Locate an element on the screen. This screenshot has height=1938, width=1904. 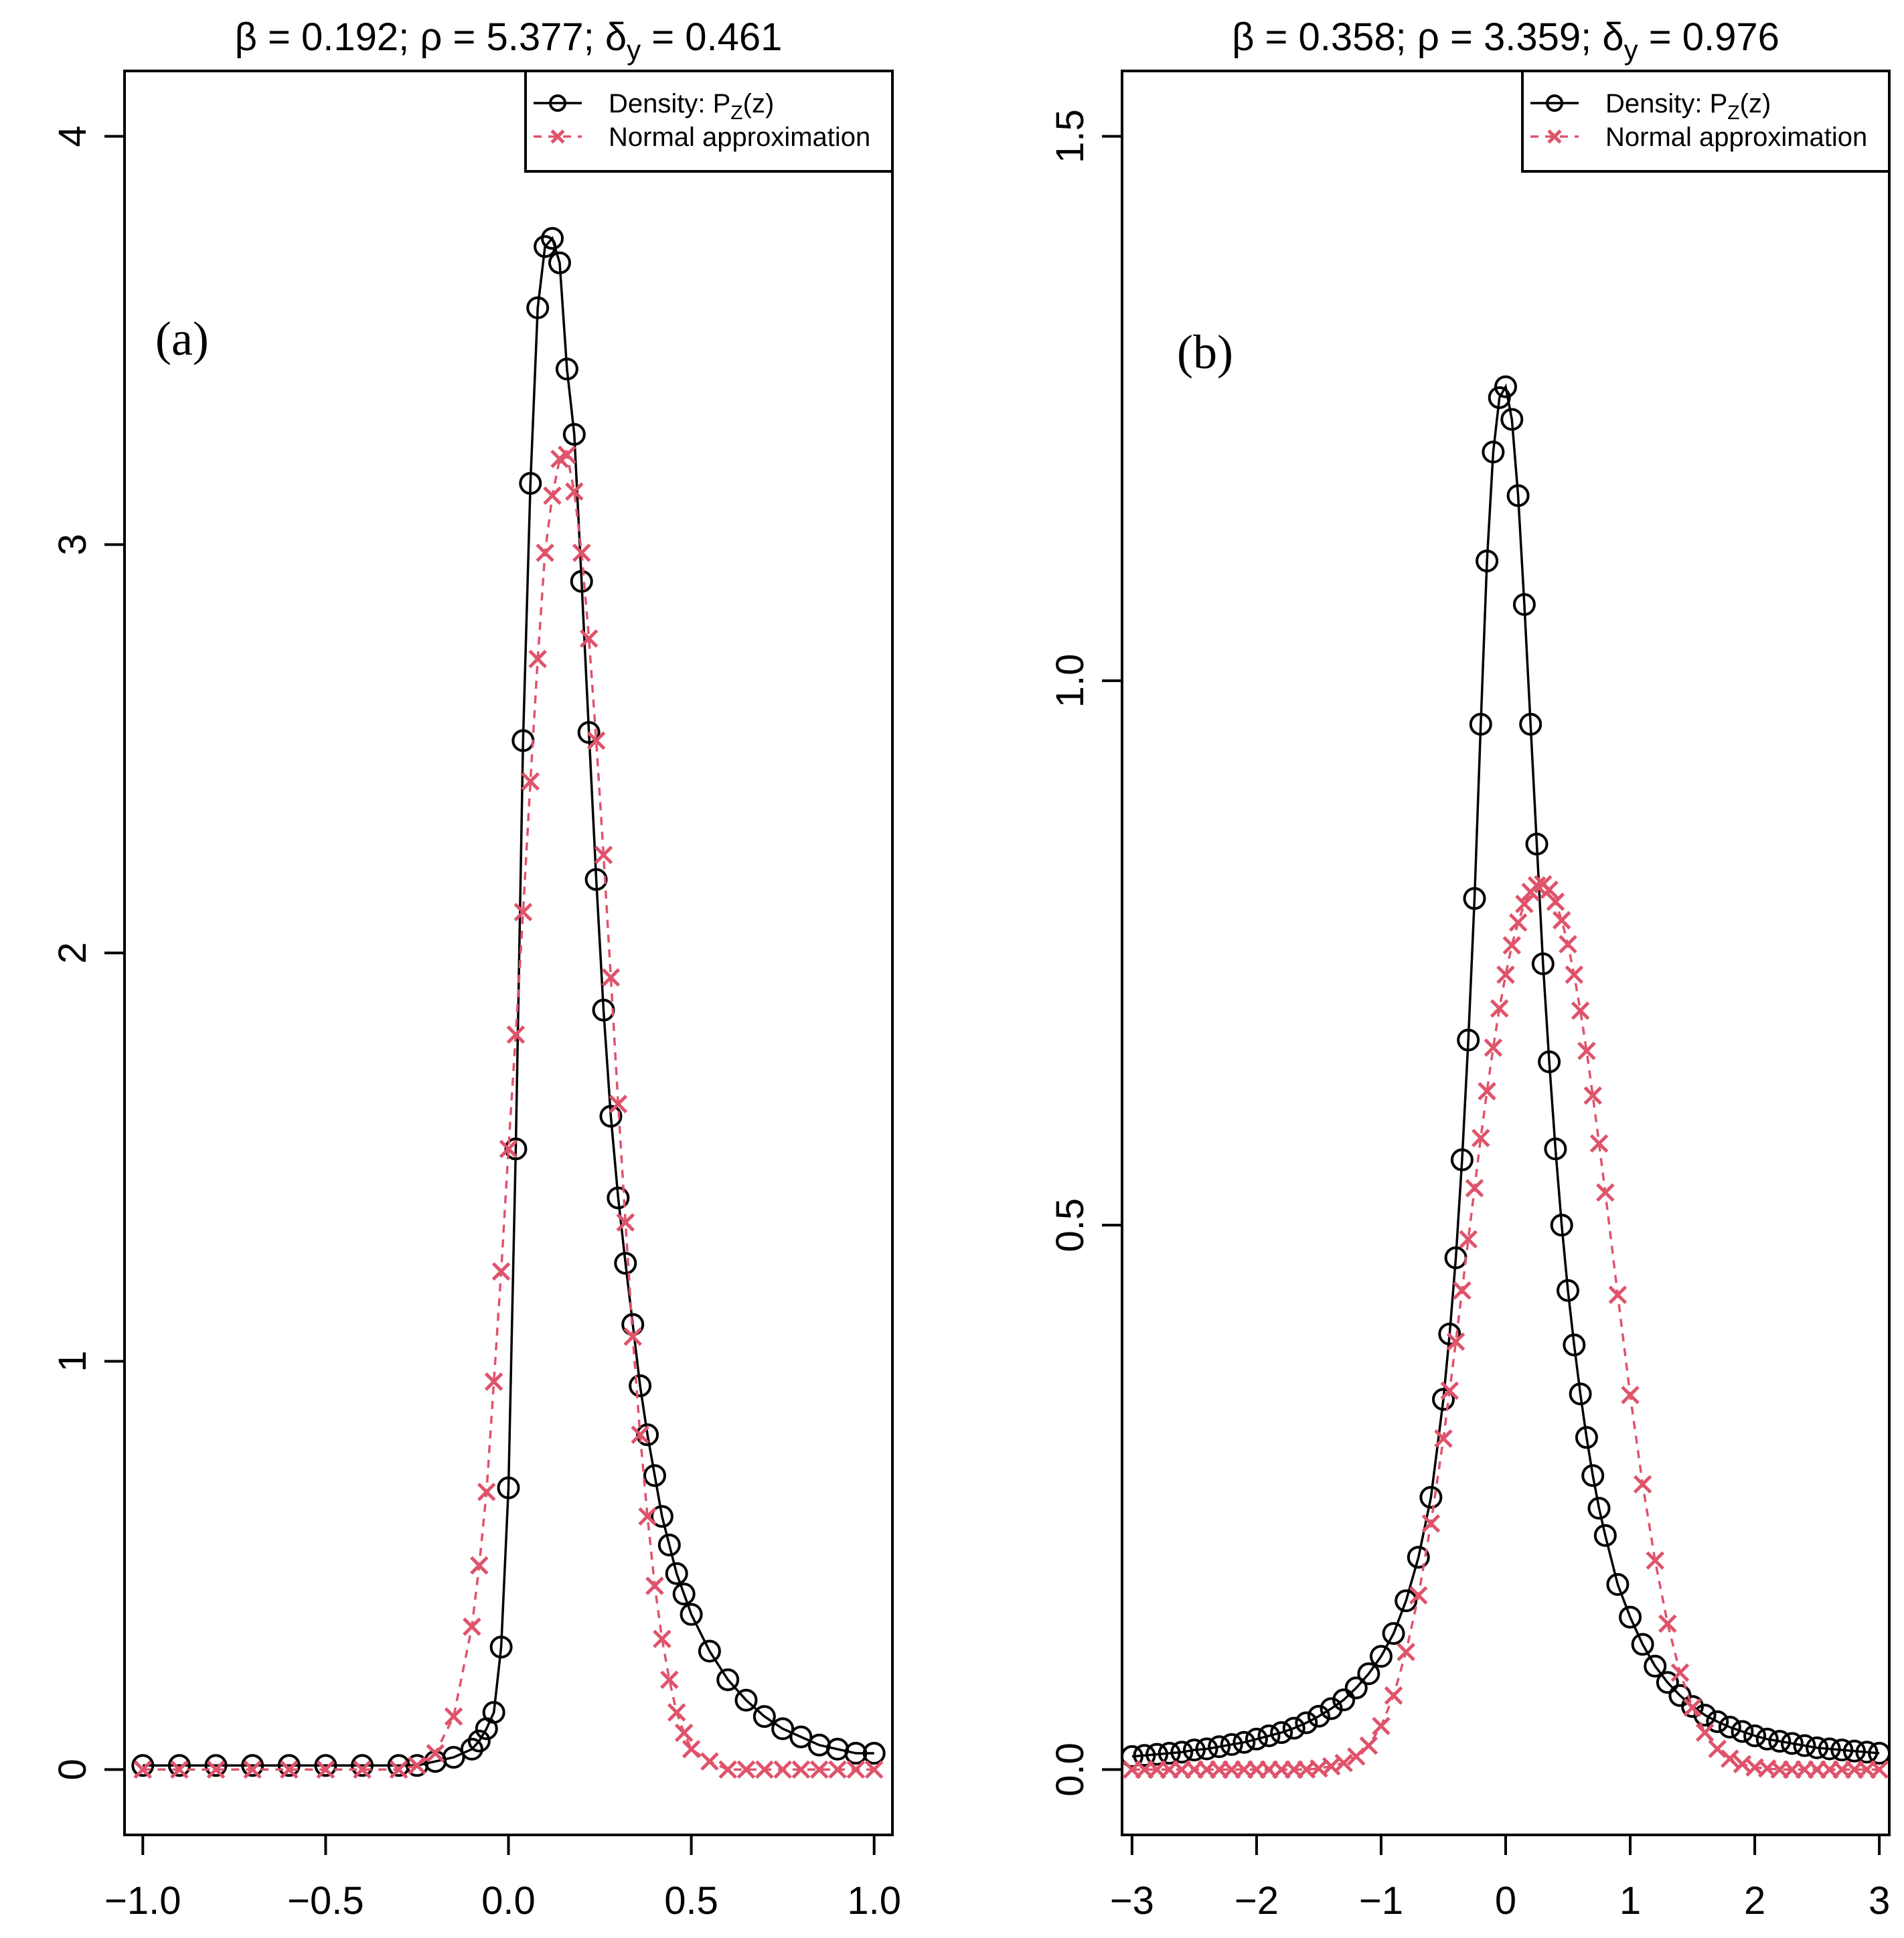
legend-box is located at coordinates (1706, 121).